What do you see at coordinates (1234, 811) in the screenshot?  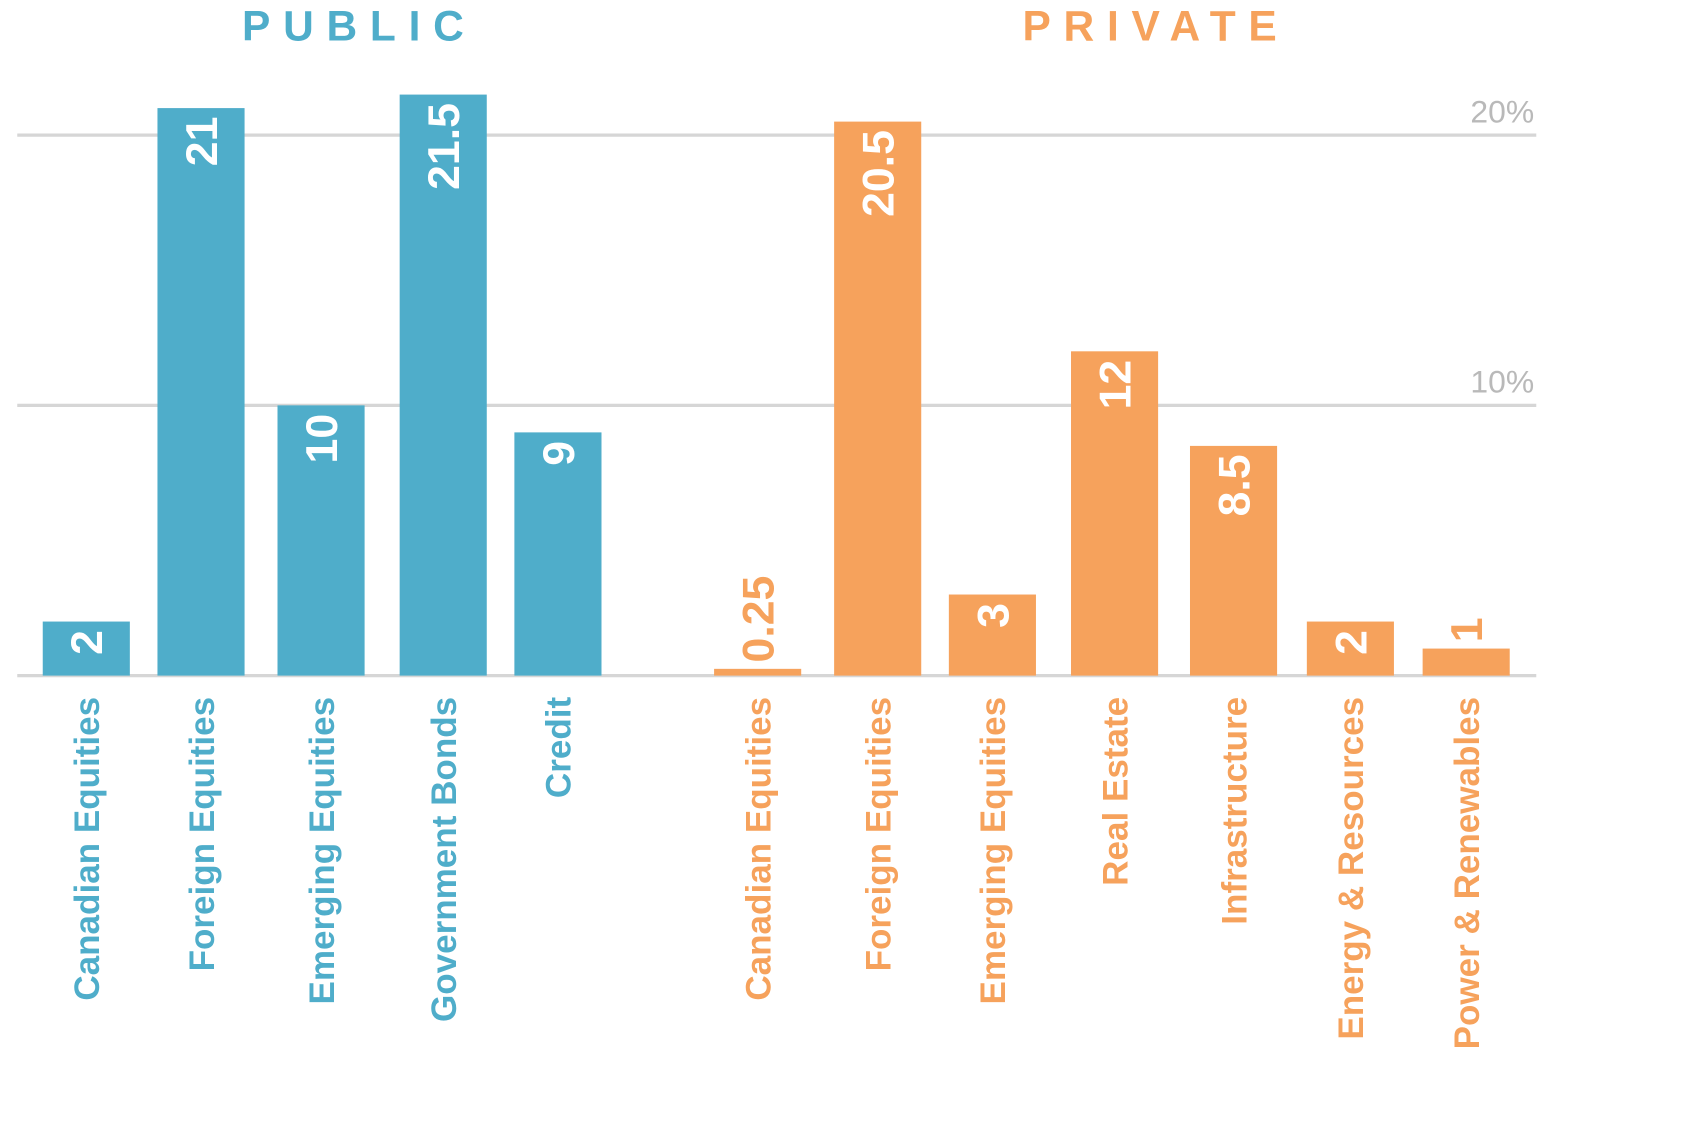 I see `x-tick-label: Infrastructure` at bounding box center [1234, 811].